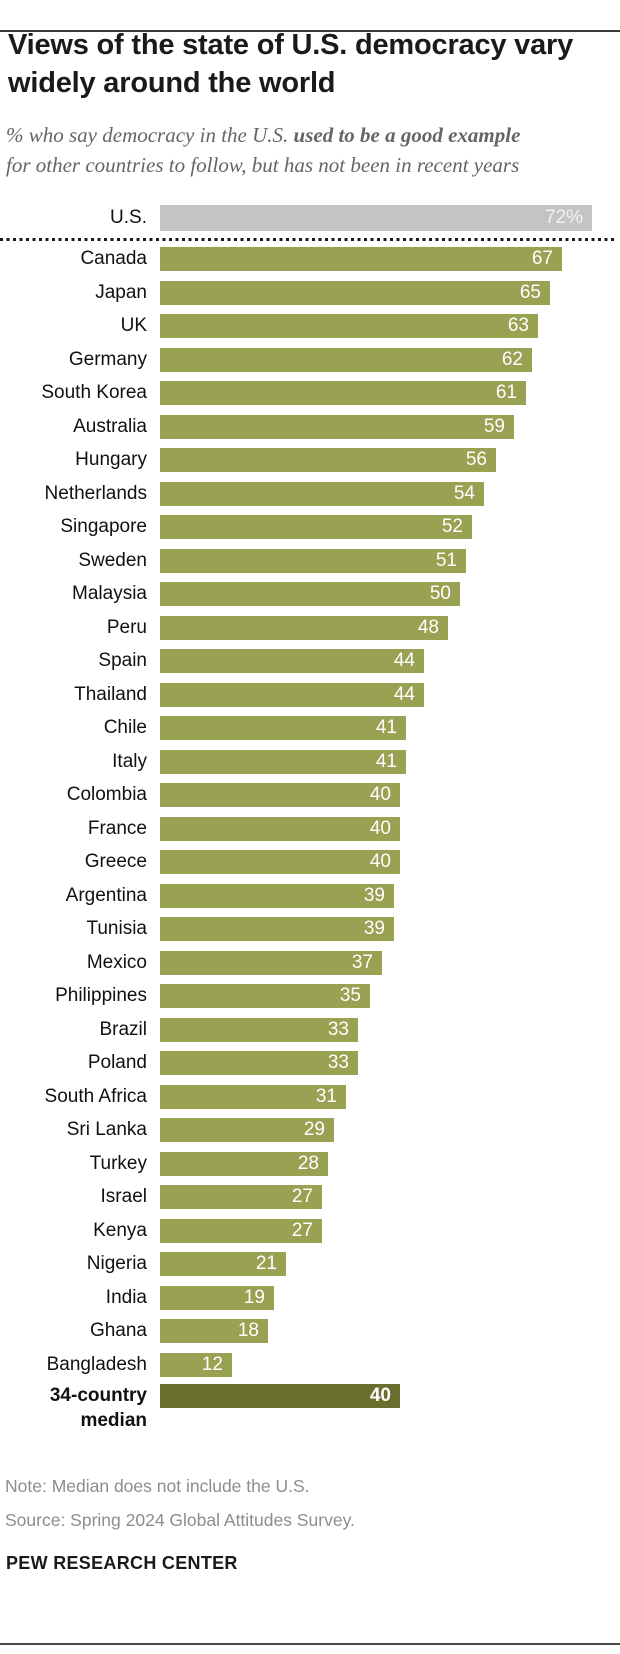  What do you see at coordinates (292, 694) in the screenshot?
I see `bar-thailand: 44` at bounding box center [292, 694].